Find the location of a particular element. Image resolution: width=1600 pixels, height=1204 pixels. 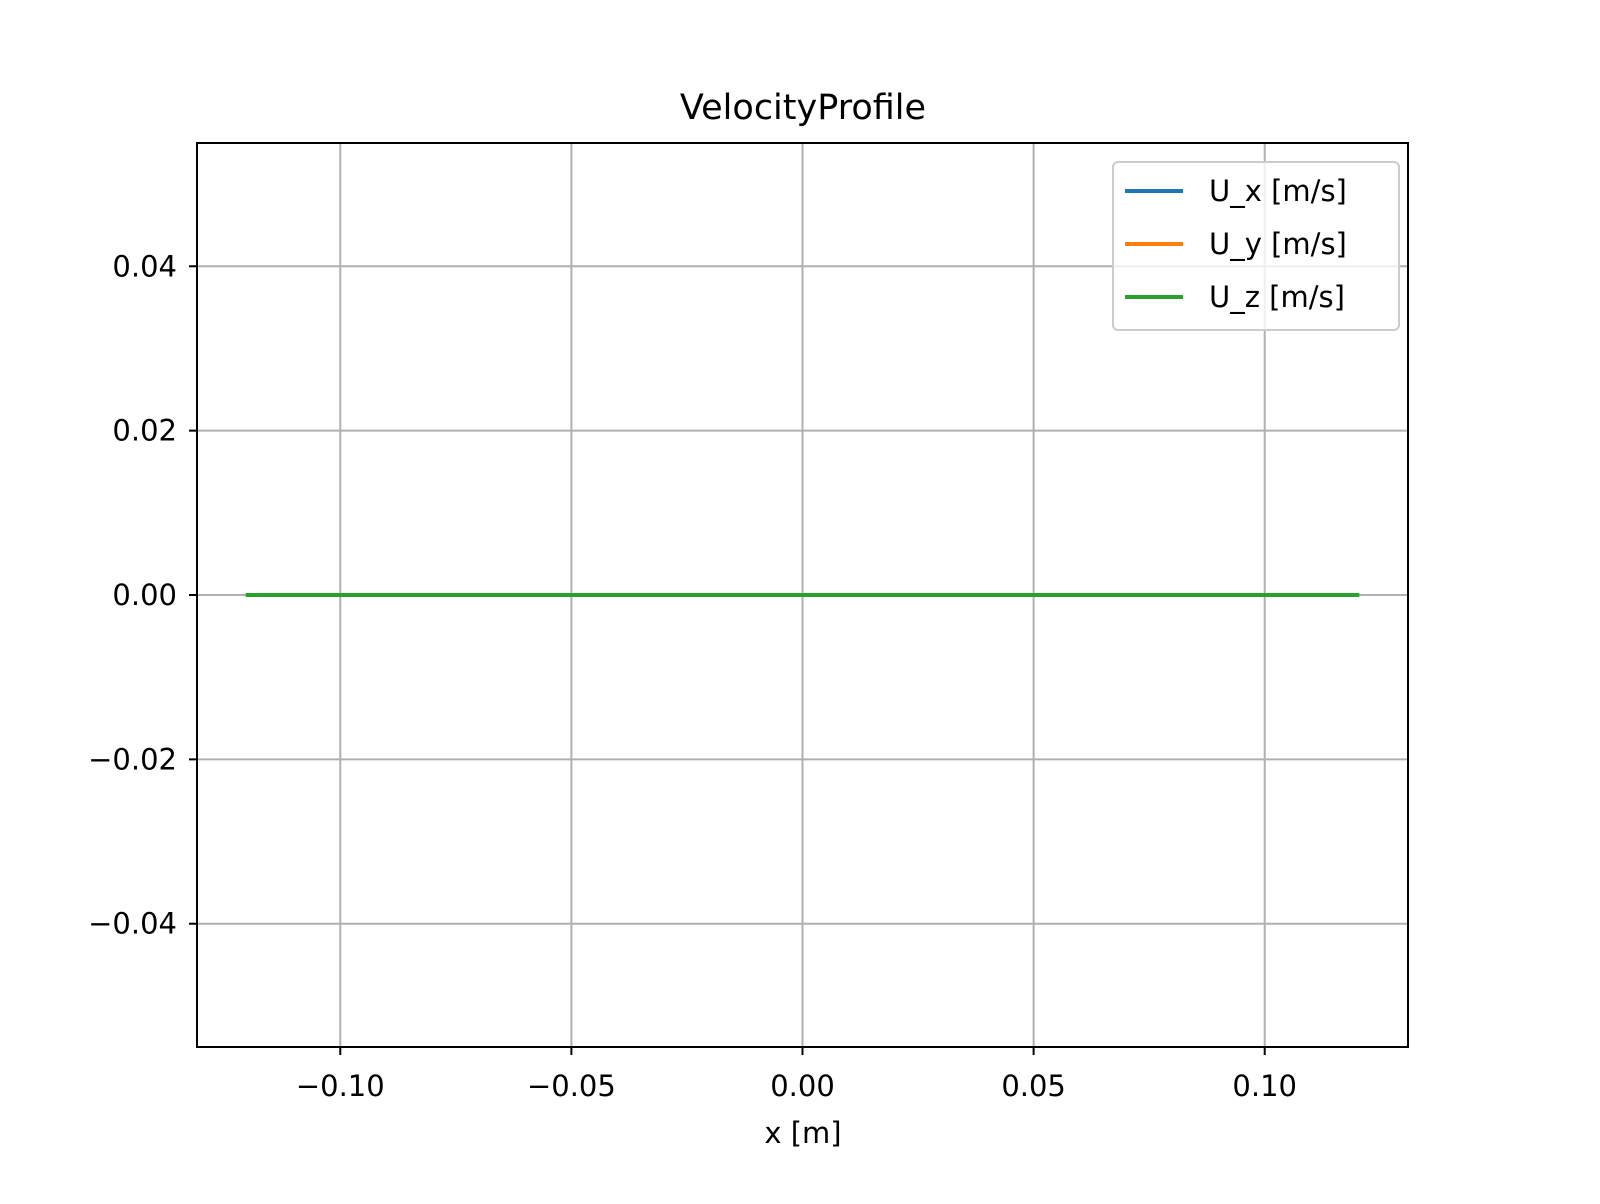

legend-label: U_y [m/s] is located at coordinates (1278, 244).